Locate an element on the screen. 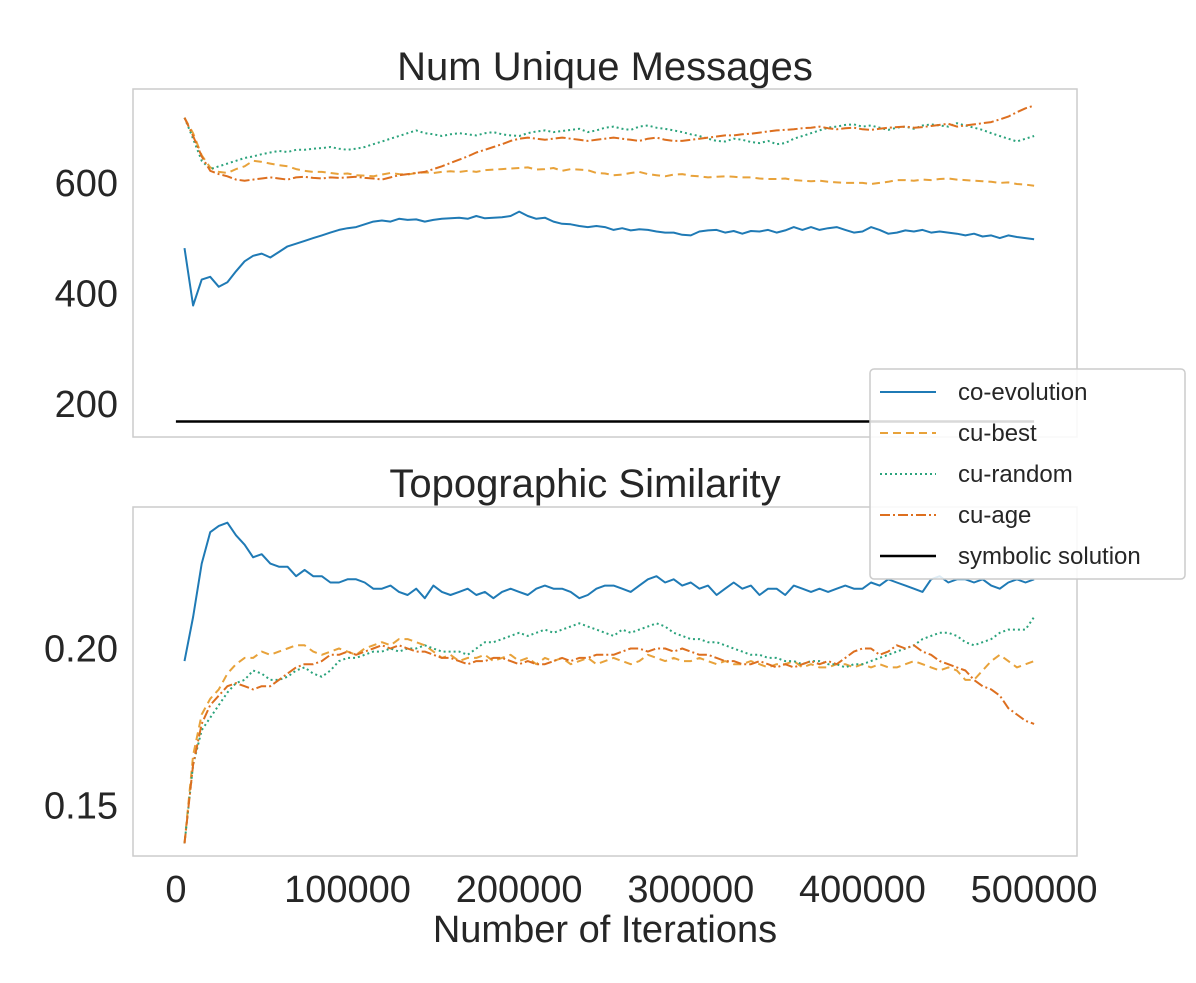  x-tick-label-0: 0 is located at coordinates (175, 890).